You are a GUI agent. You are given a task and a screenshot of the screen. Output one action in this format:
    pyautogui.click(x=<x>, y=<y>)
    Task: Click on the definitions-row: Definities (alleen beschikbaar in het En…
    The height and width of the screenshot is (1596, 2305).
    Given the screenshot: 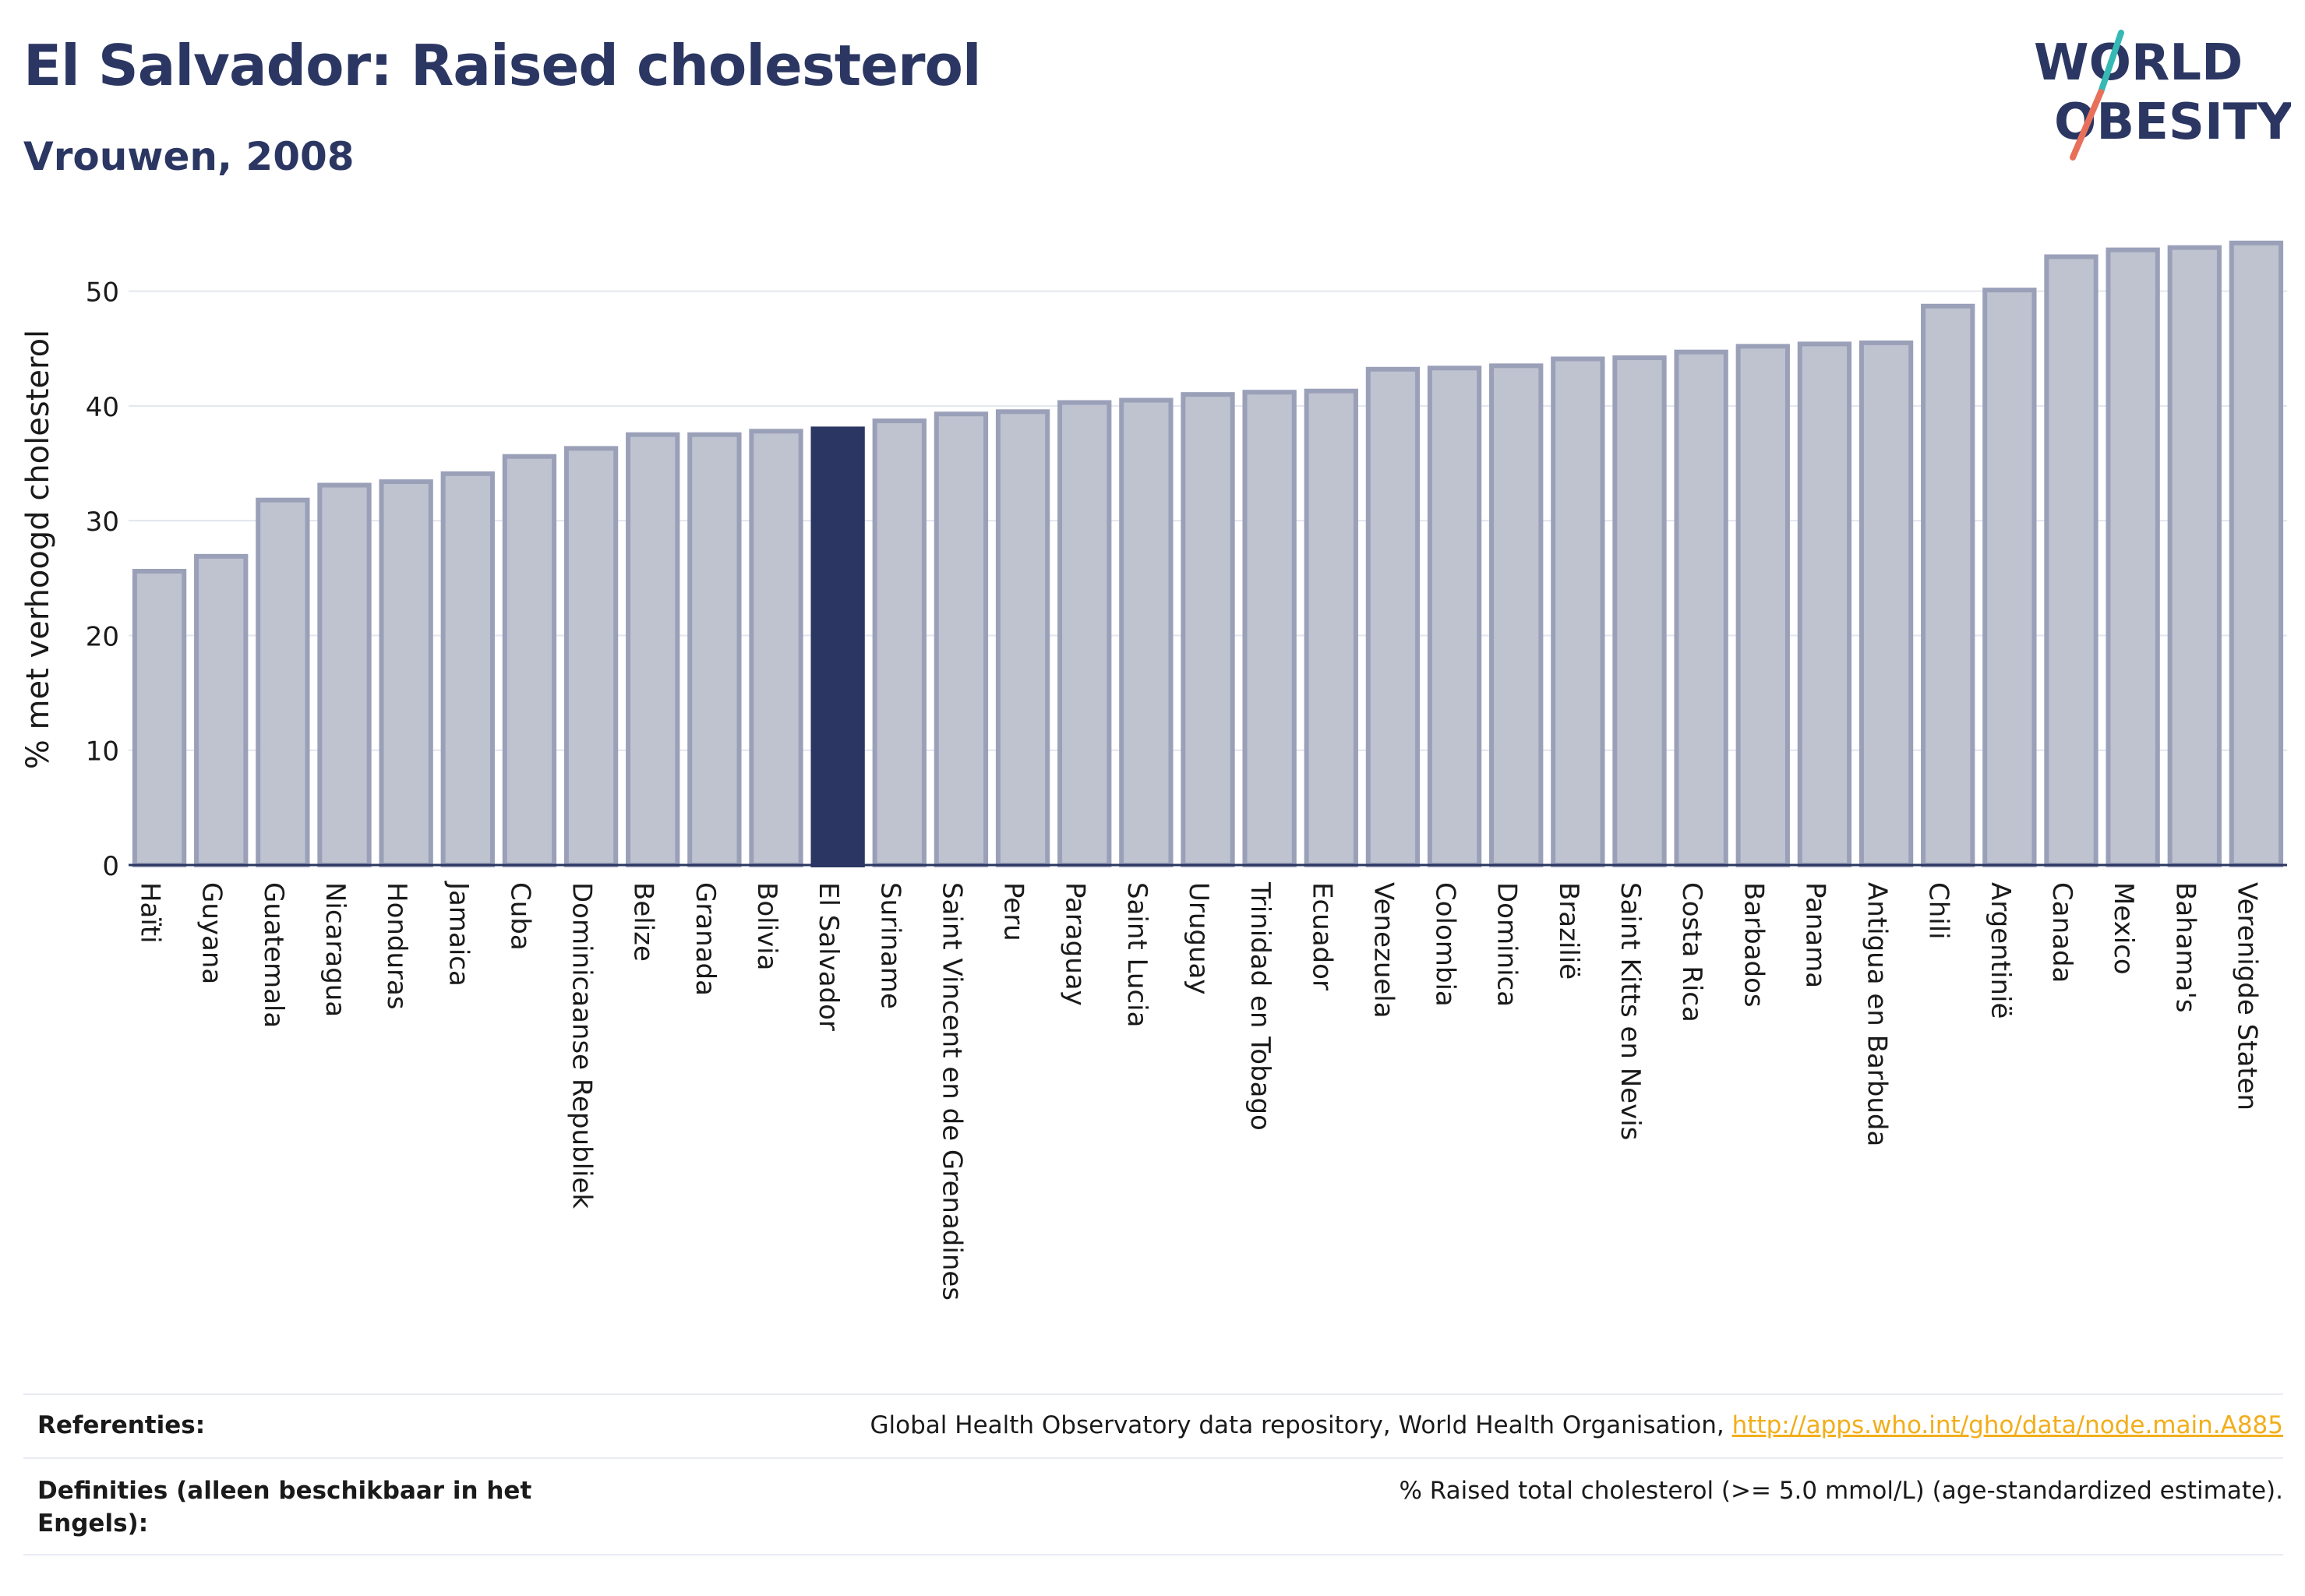 What is the action you would take?
    pyautogui.click(x=1153, y=1513)
    